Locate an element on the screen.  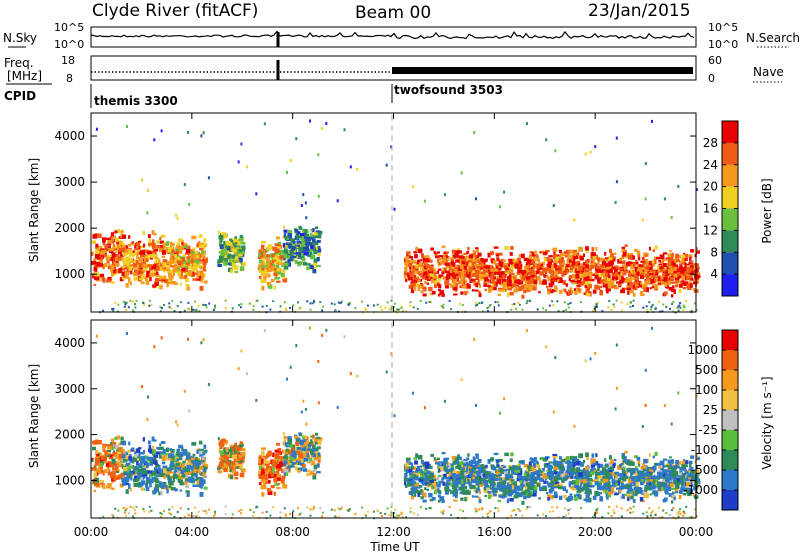
noise-frame is located at coordinates (393, 37).